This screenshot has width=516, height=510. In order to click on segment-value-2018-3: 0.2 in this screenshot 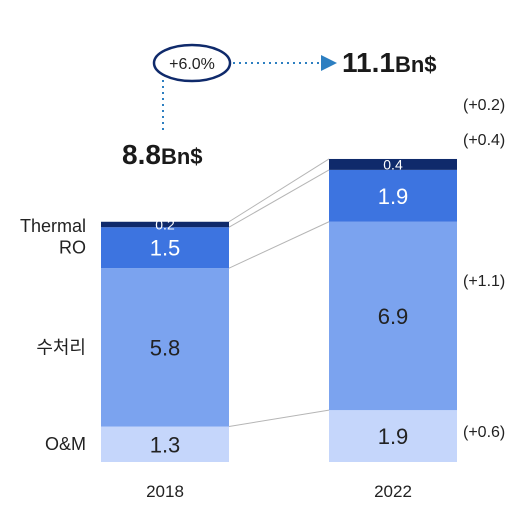, I will do `click(165, 224)`.